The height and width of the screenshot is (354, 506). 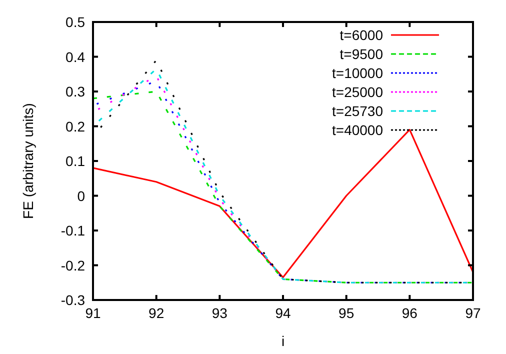 What do you see at coordinates (362, 35) in the screenshot?
I see `legend-label: t=6000` at bounding box center [362, 35].